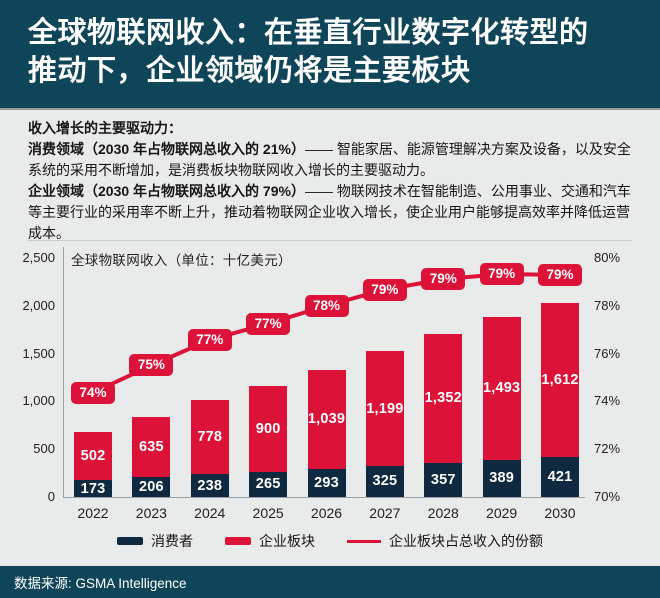 The height and width of the screenshot is (598, 660). What do you see at coordinates (560, 513) in the screenshot?
I see `year-label-2030: 2030` at bounding box center [560, 513].